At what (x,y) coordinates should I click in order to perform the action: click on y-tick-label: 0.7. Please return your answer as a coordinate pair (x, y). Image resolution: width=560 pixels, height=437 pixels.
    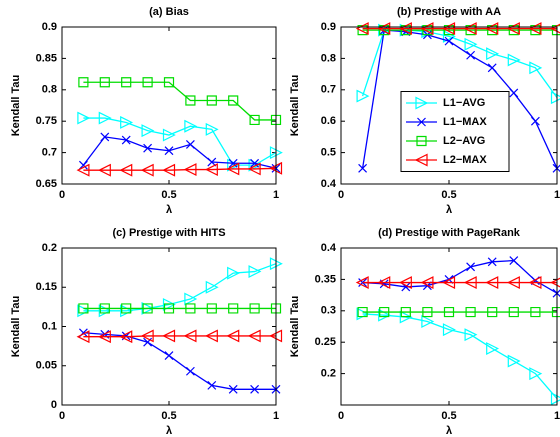
    Looking at the image, I should click on (49, 153).